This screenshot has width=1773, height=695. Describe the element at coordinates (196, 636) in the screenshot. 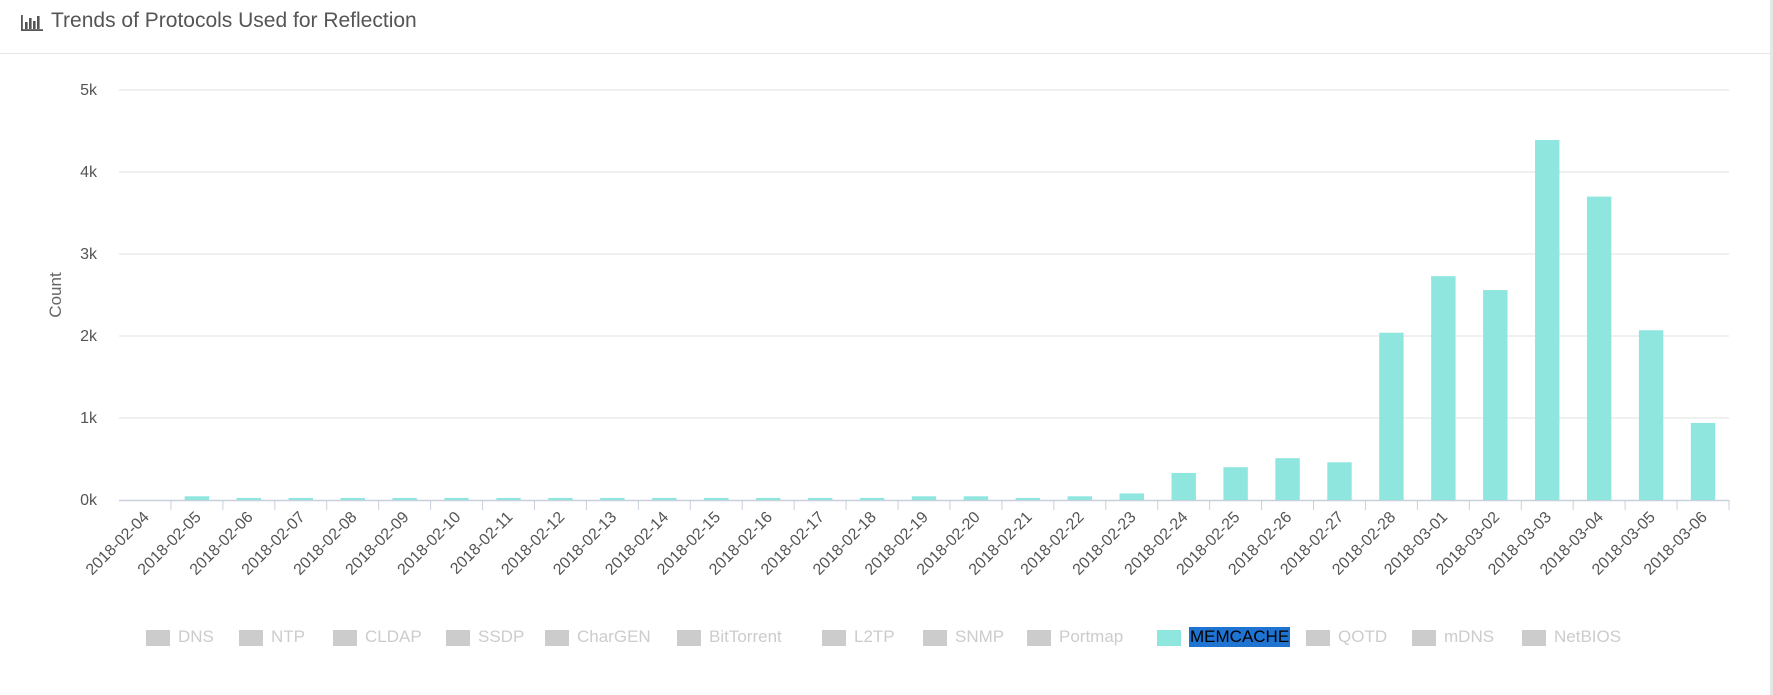

I see `legend-label: DNS` at that location.